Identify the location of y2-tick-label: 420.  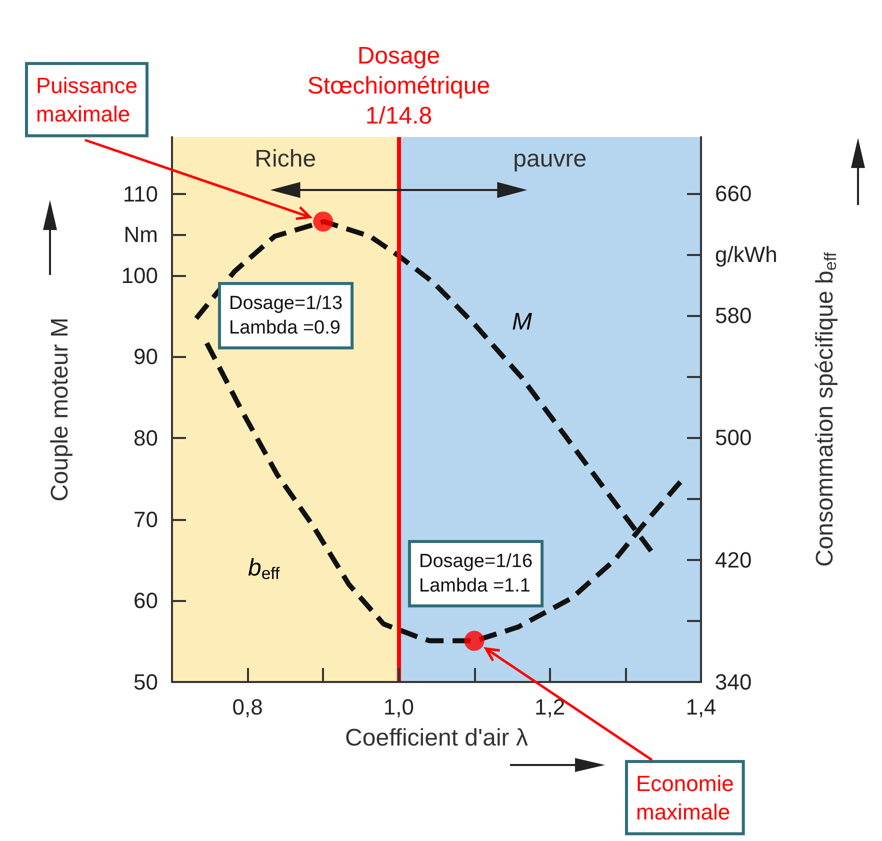
(733, 559).